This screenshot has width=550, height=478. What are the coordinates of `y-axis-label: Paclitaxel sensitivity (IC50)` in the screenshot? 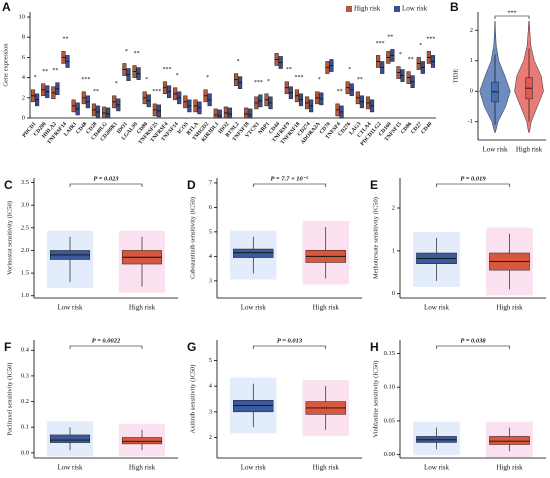 It's located at (9, 399).